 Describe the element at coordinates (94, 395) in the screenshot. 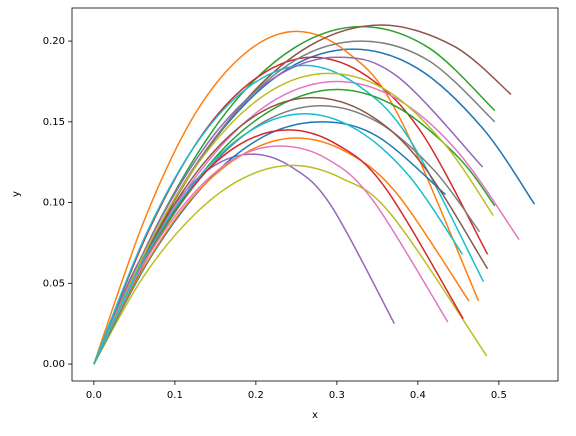

I see `x-tick-label: 0.0` at that location.